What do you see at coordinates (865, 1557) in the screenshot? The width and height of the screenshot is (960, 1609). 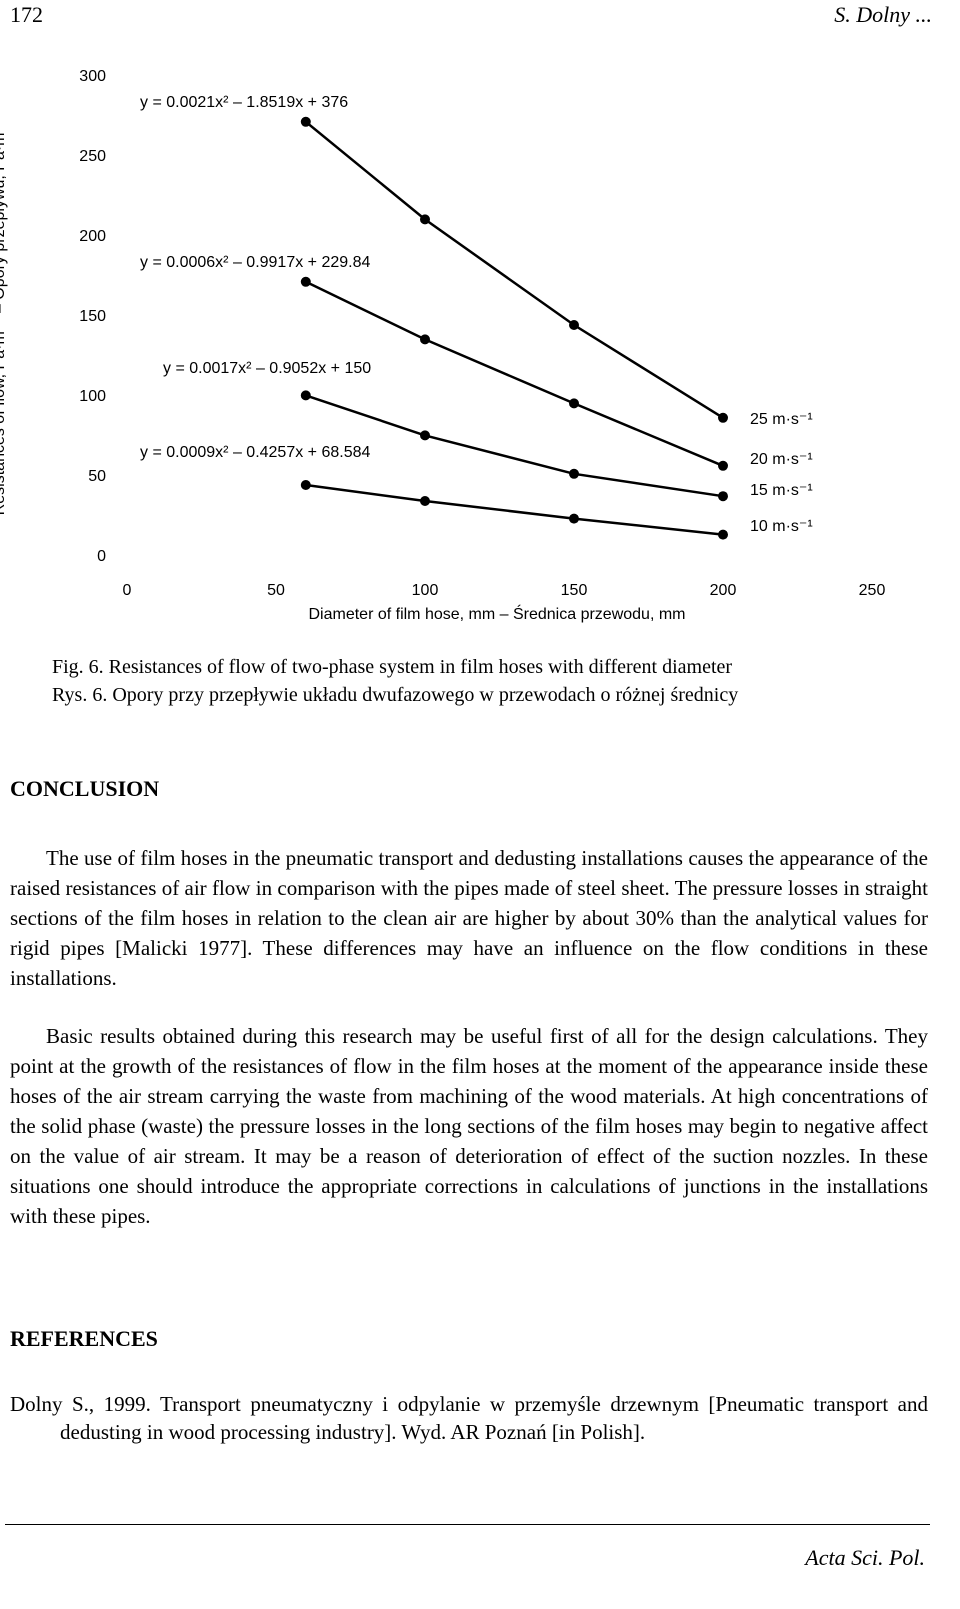 I see `journal-name: Acta Sci. Pol.` at bounding box center [865, 1557].